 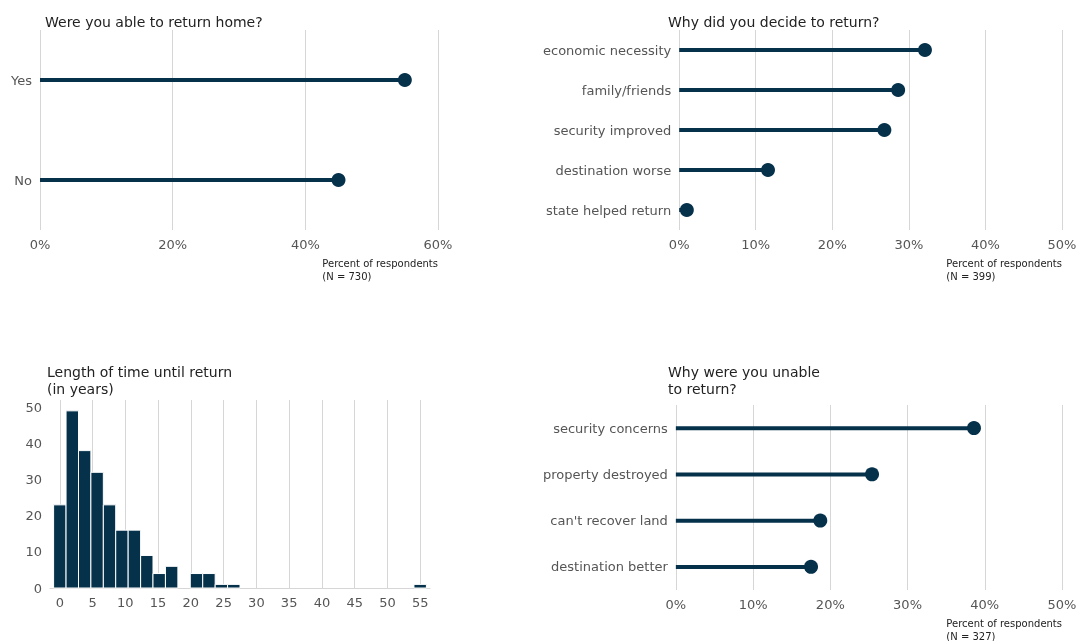 I want to click on y-tick-label: 10, so click(x=33, y=552).